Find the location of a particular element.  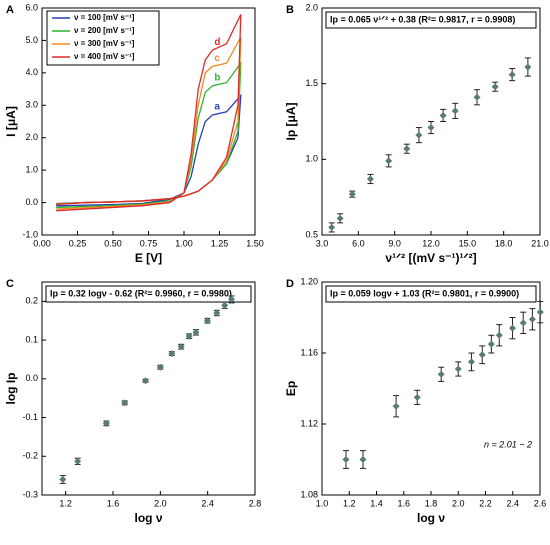

y-tick-label: 1.5 is located at coordinates (311, 83).